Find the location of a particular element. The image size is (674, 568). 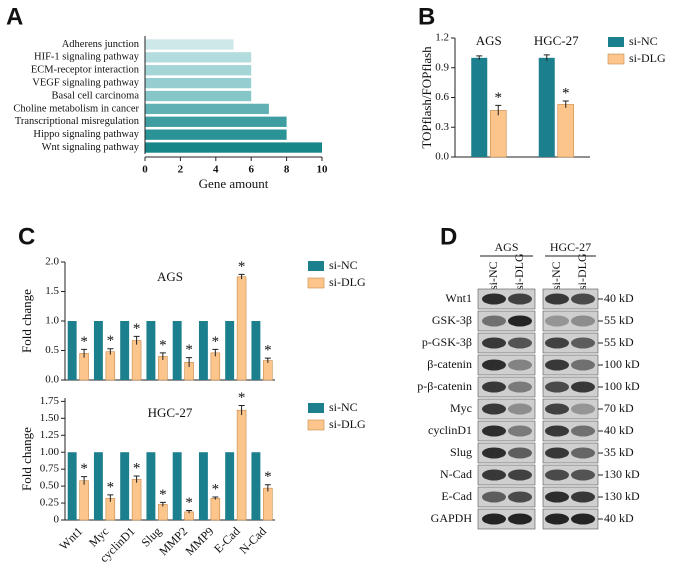

y-tick-label: 0.6 is located at coordinates (442, 97).